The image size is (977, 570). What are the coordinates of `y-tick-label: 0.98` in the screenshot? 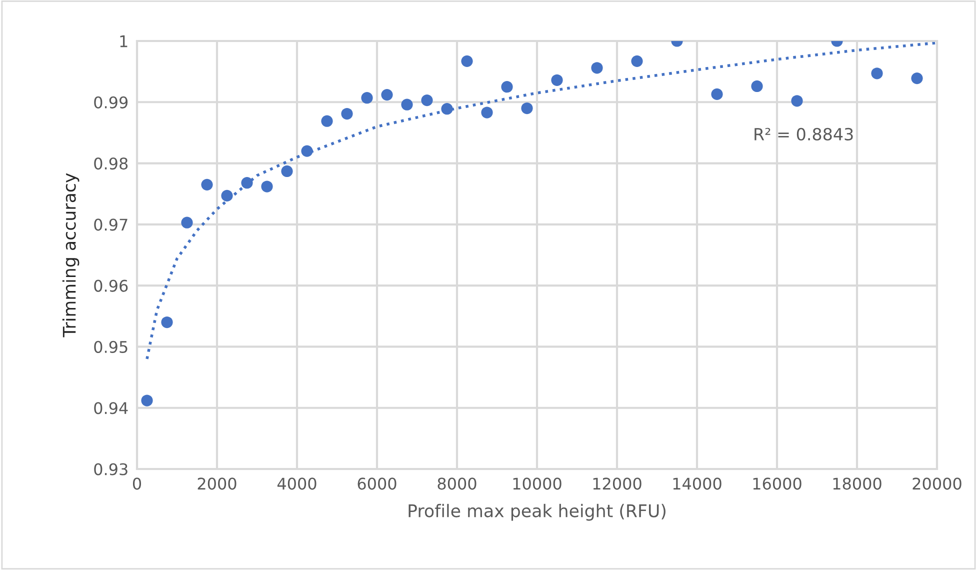 It's located at (111, 164).